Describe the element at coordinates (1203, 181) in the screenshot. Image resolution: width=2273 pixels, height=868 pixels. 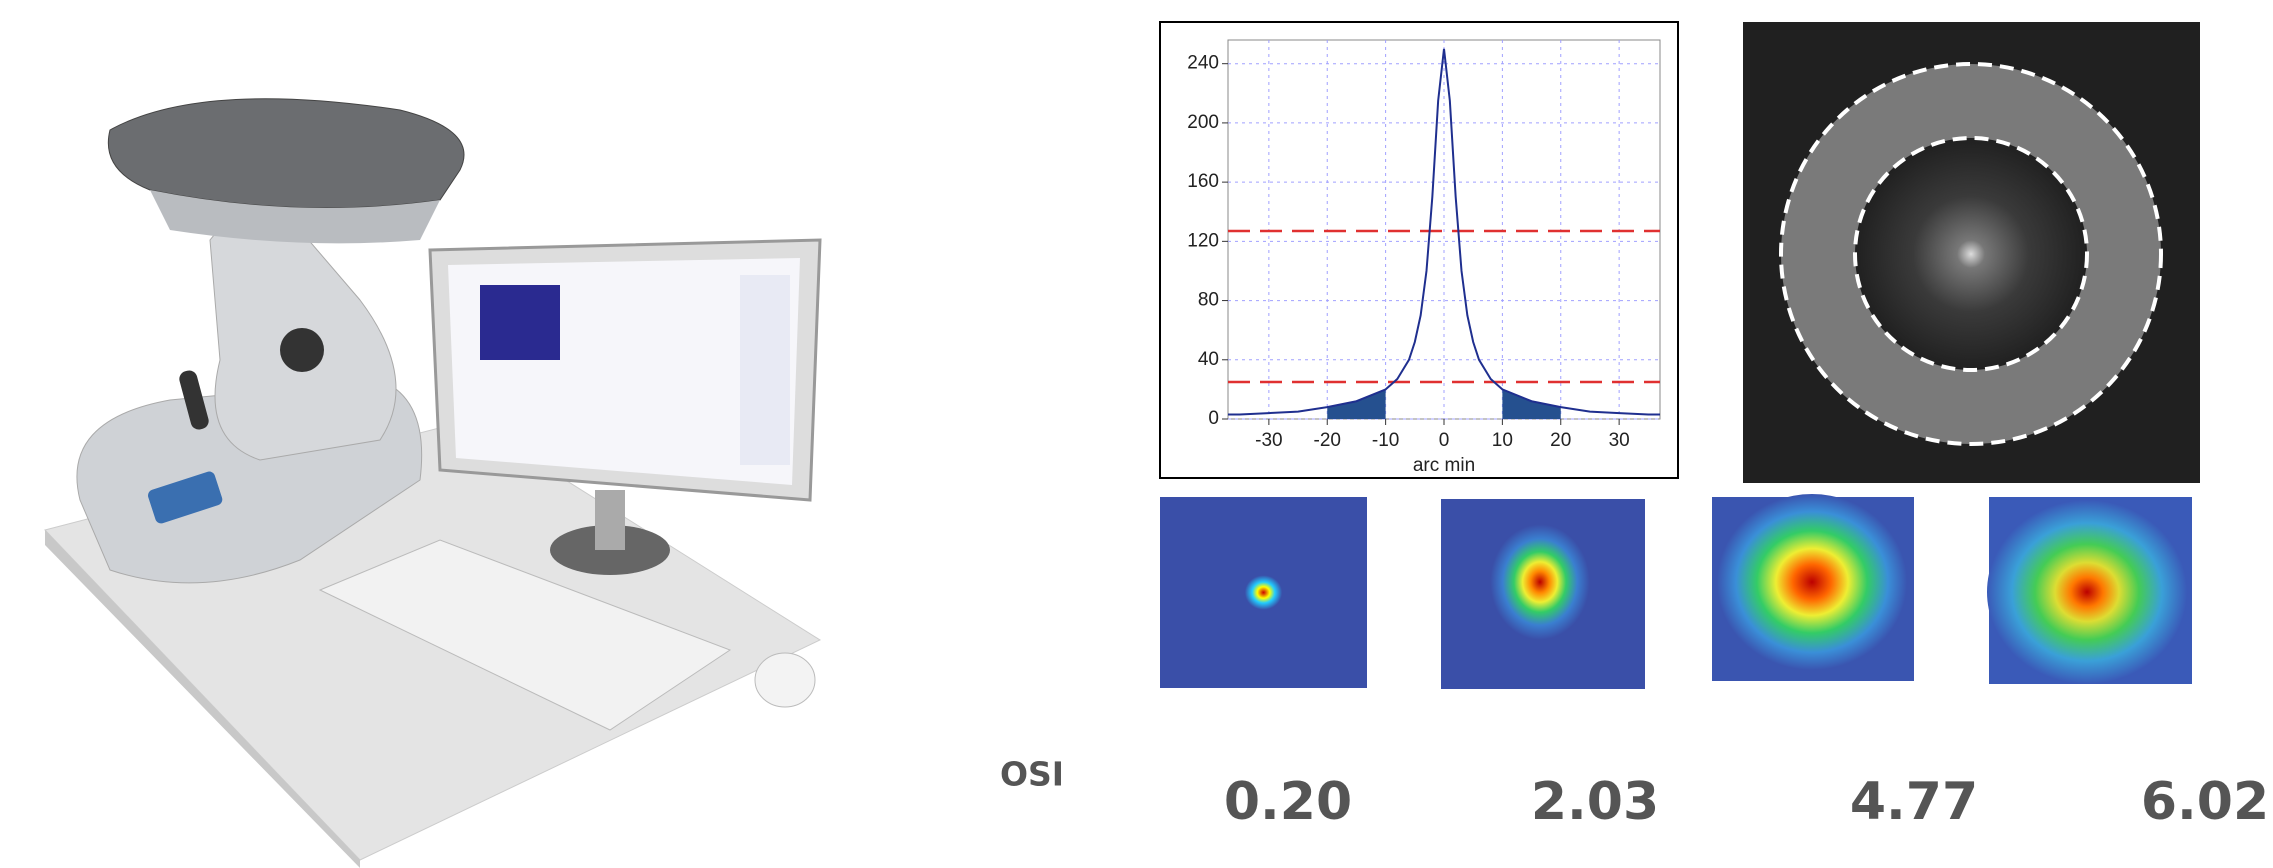
I see `y-tick-label: 160` at that location.